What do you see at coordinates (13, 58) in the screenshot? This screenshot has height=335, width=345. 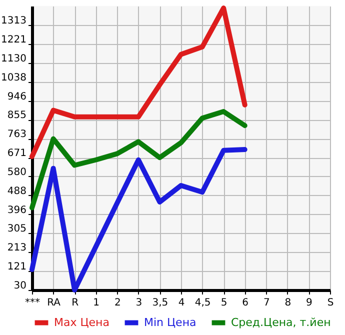 I see `y-tick-label: 1130` at bounding box center [13, 58].